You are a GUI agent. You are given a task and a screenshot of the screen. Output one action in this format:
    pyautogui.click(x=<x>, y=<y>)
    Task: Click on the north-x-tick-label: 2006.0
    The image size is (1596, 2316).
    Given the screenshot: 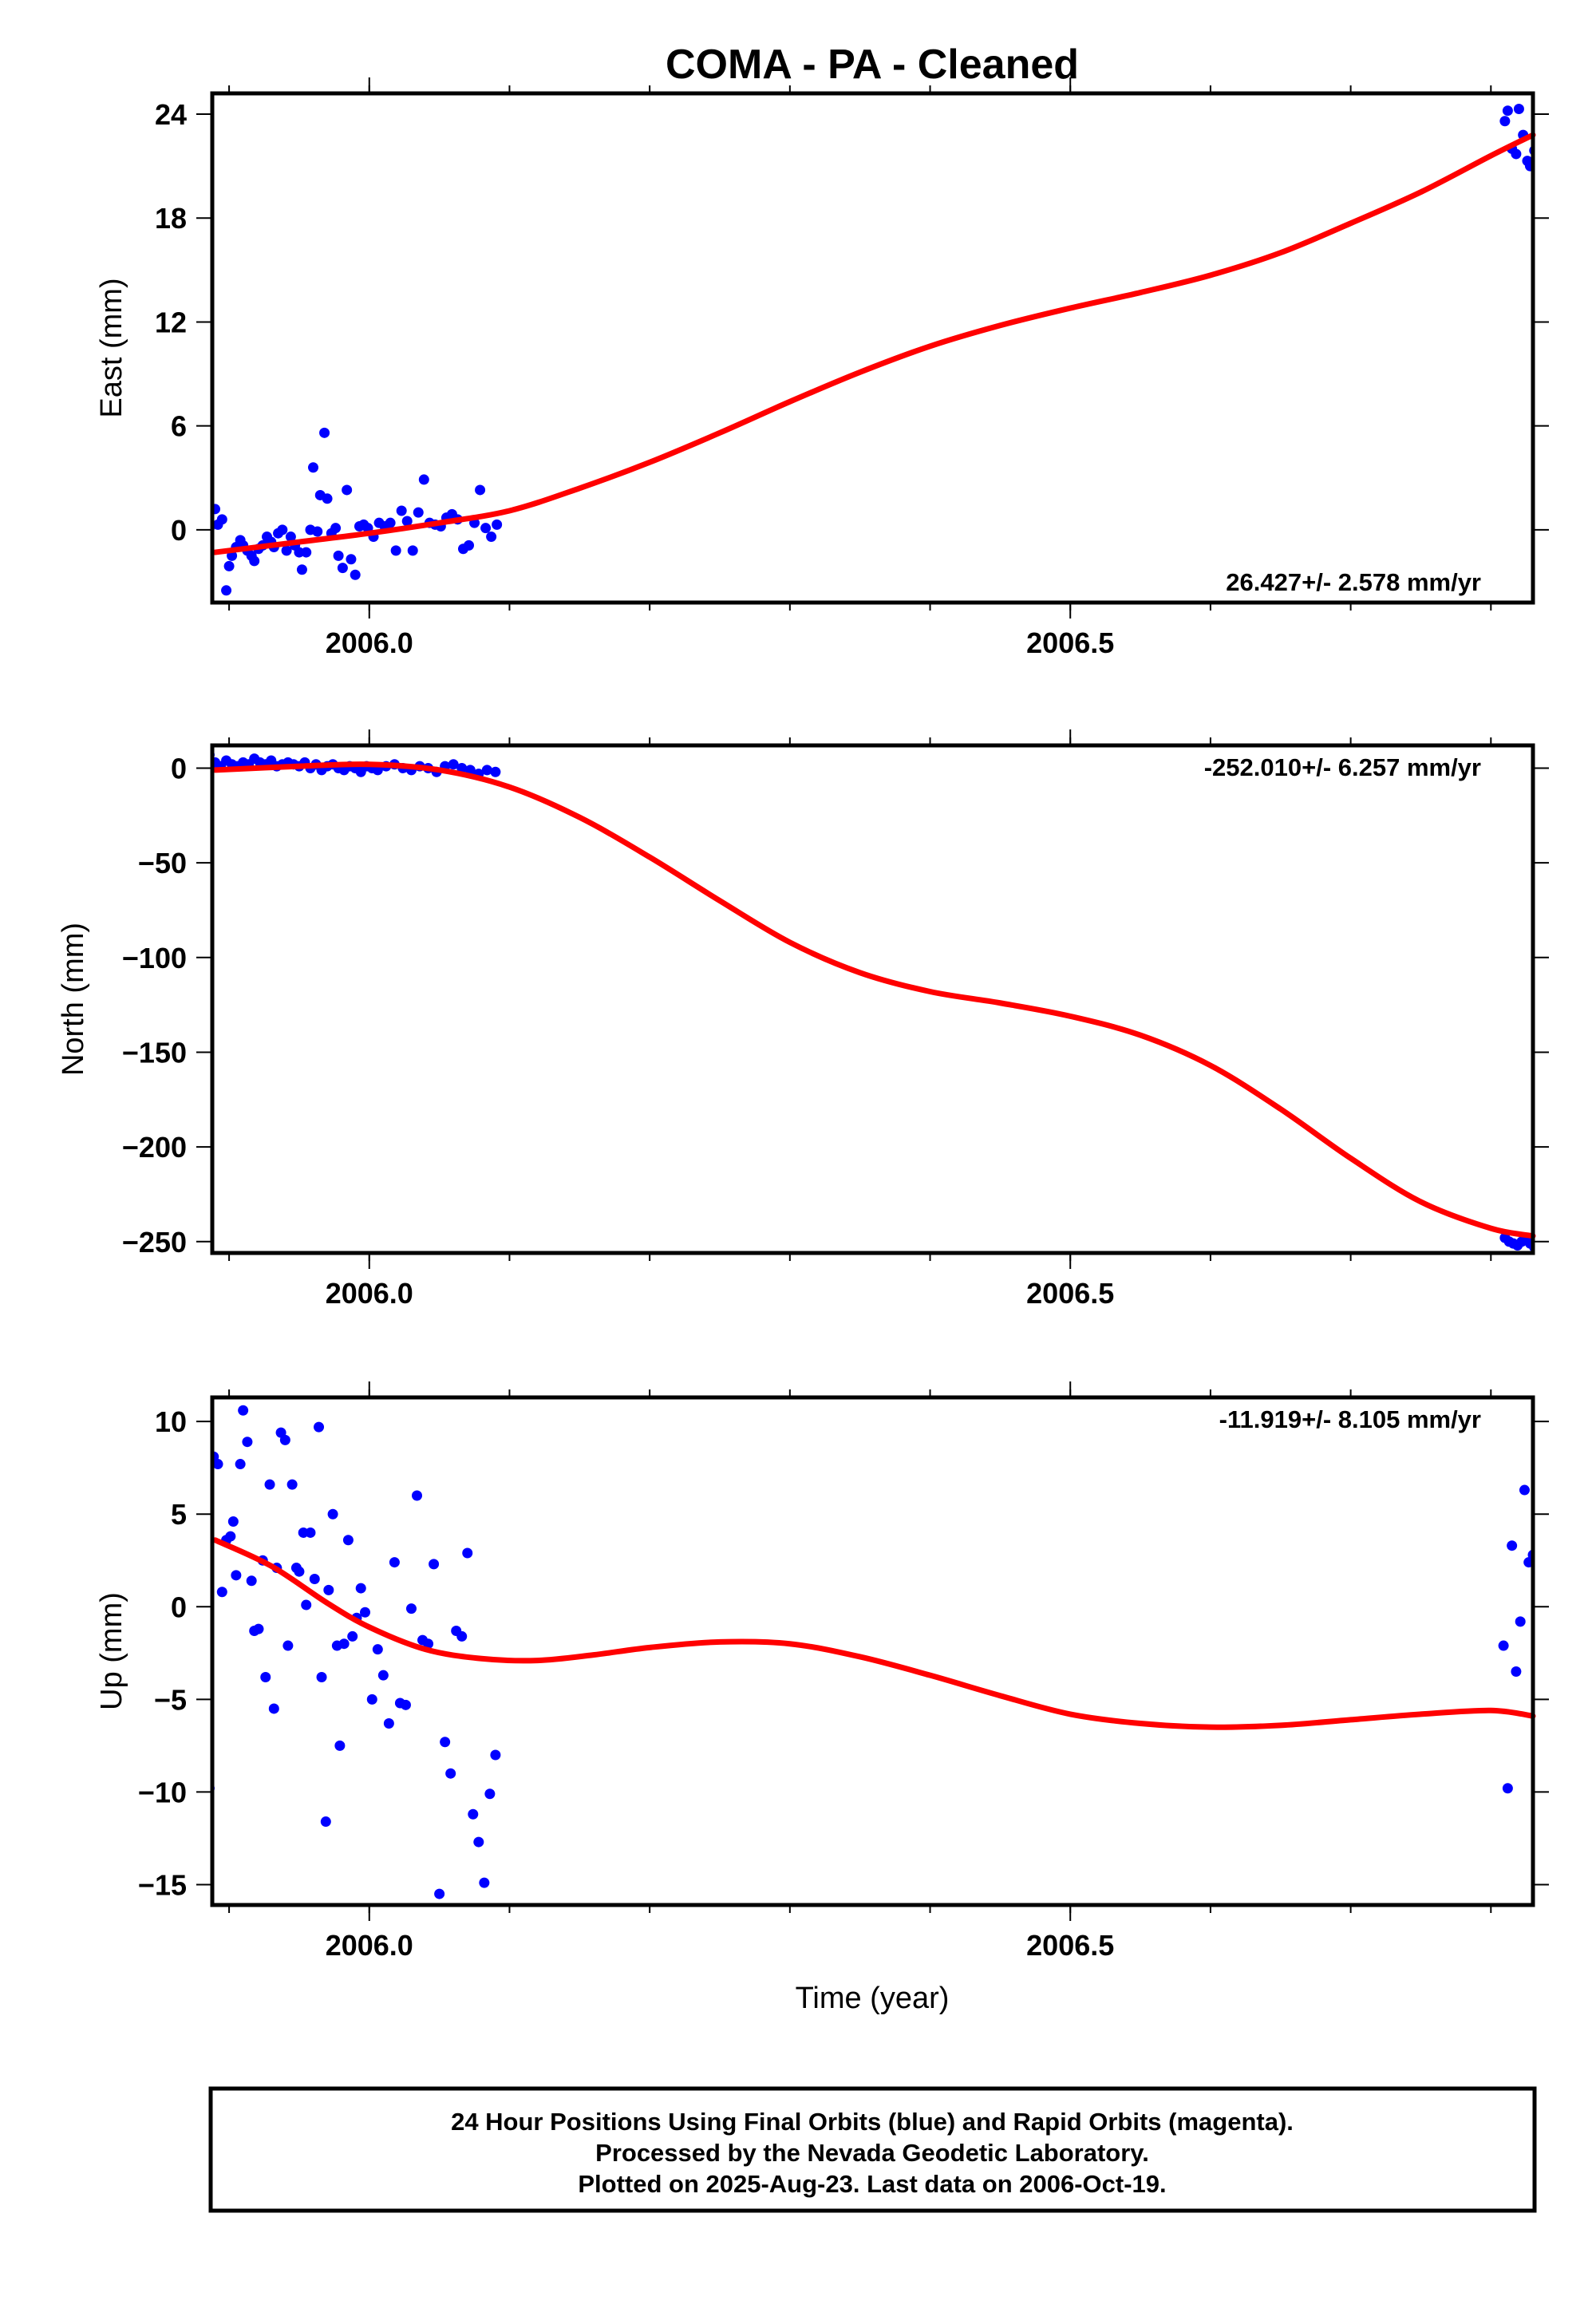 What is the action you would take?
    pyautogui.click(x=369, y=1293)
    